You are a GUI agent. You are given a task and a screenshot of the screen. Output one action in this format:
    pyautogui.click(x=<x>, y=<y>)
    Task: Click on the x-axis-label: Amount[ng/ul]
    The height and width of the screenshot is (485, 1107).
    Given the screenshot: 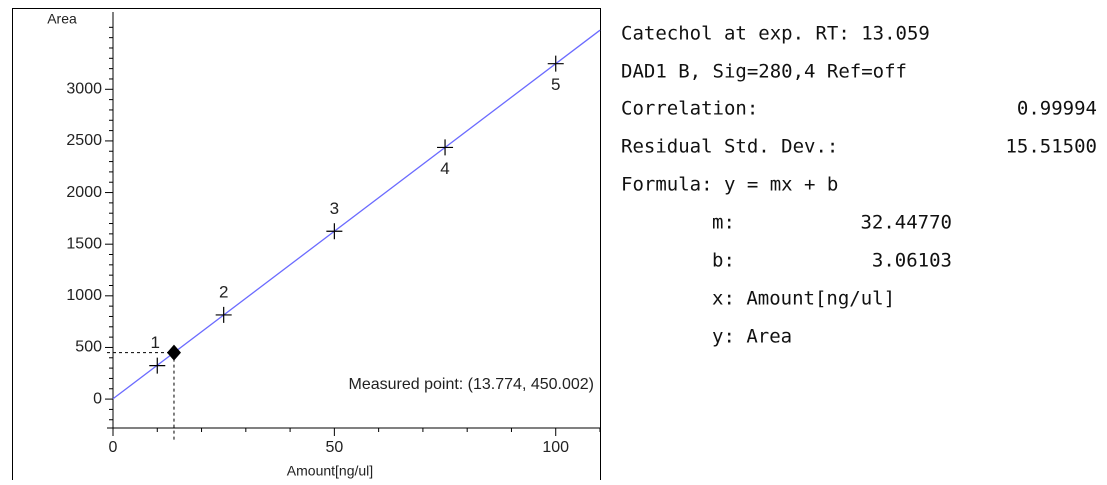 What is the action you would take?
    pyautogui.click(x=330, y=471)
    